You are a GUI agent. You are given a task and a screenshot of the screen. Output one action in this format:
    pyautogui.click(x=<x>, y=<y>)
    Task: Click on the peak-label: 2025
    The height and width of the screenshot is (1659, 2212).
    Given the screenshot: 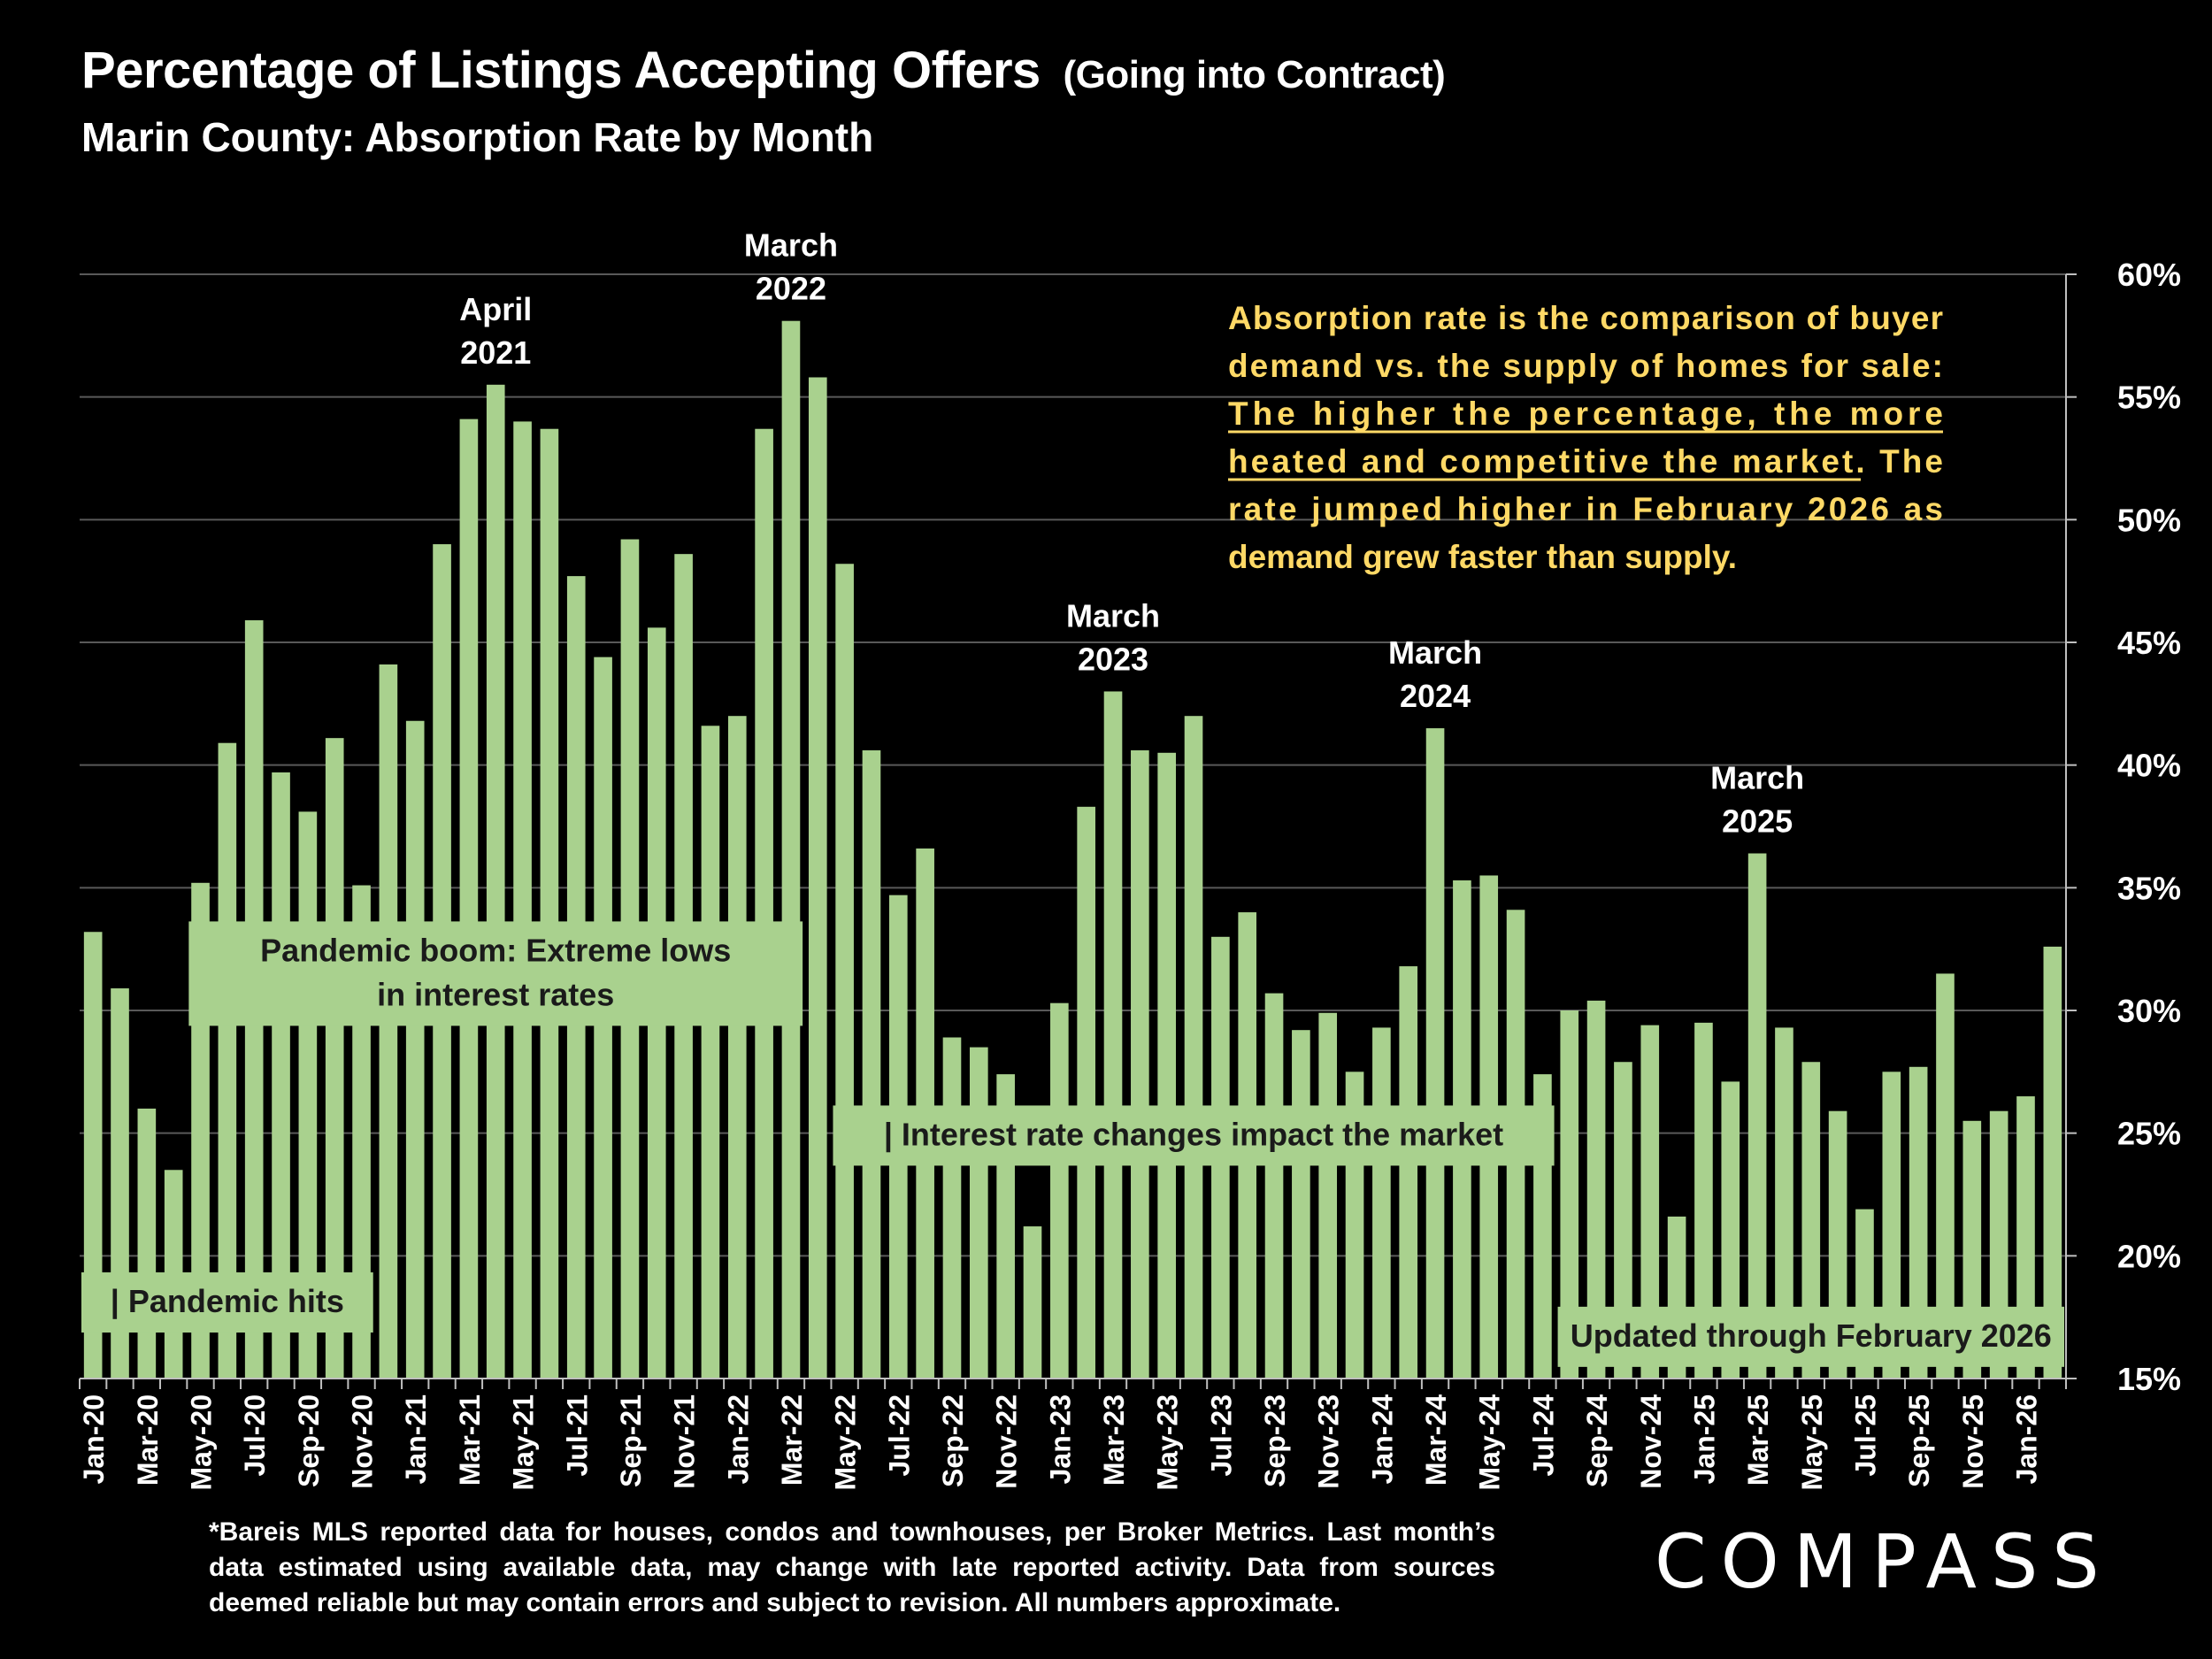 What is the action you would take?
    pyautogui.click(x=1758, y=822)
    